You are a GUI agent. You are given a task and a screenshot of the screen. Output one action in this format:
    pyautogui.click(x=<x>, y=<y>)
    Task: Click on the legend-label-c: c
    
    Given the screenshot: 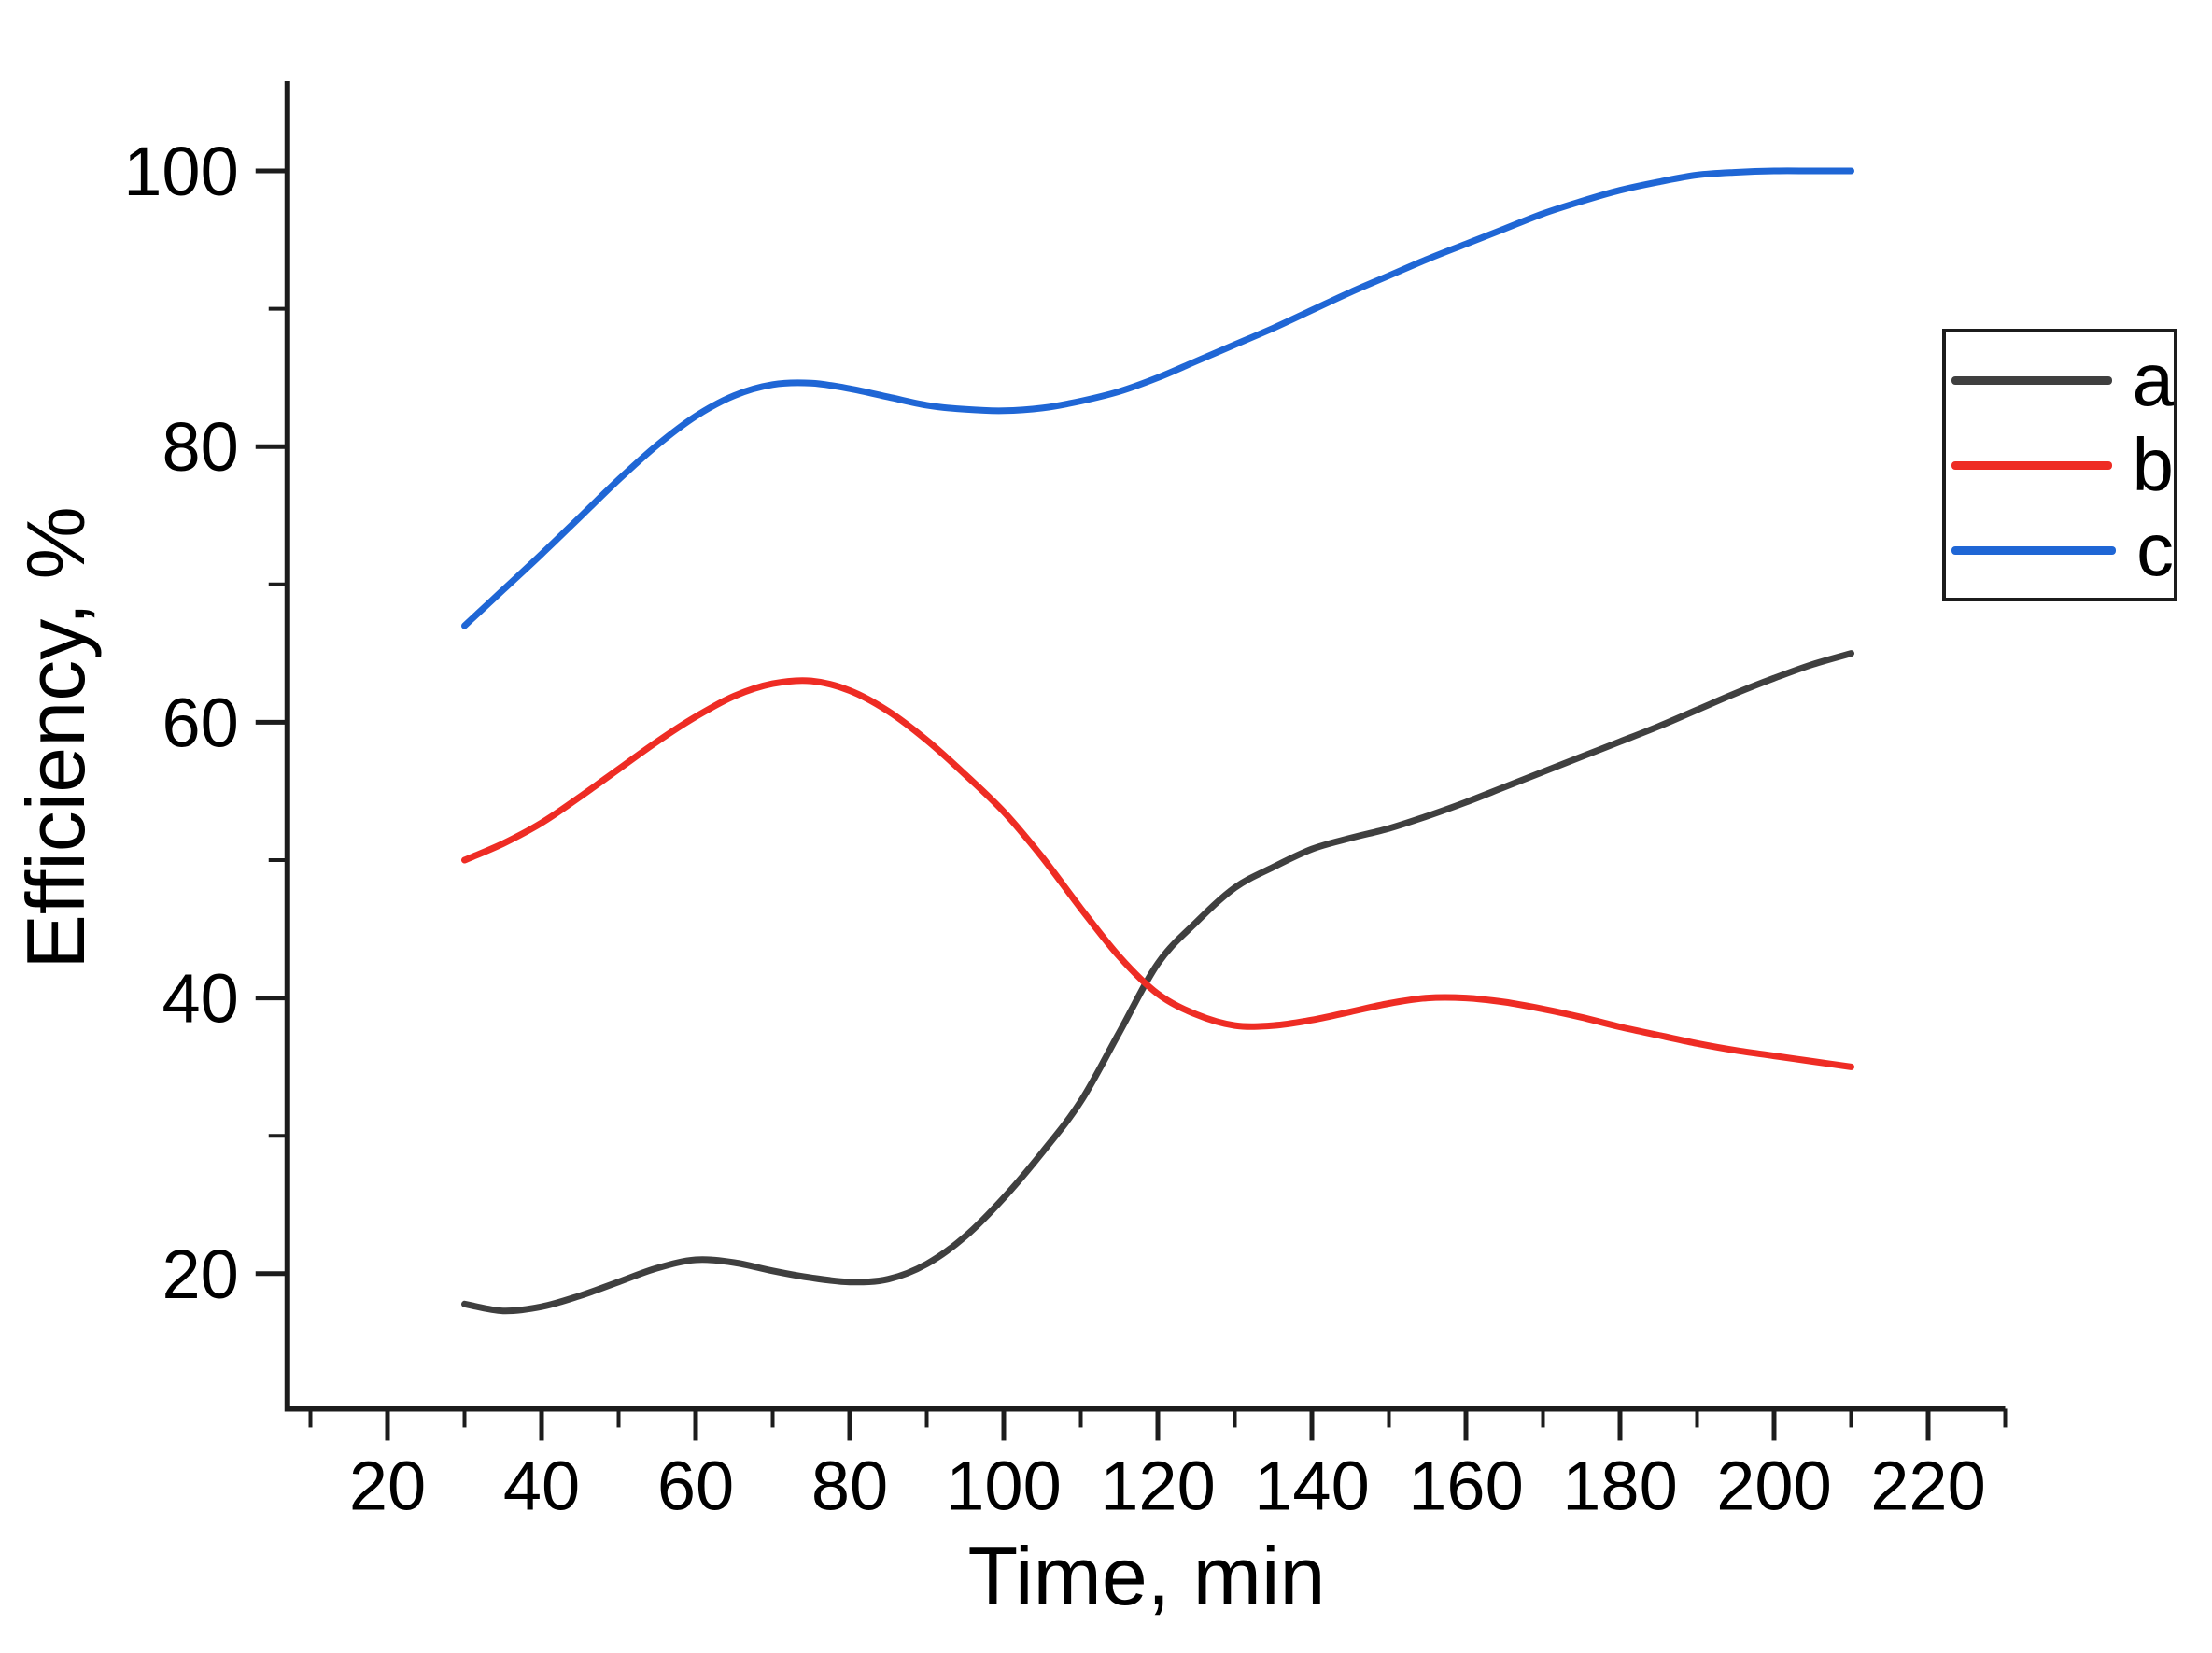 What is the action you would take?
    pyautogui.click(x=2155, y=550)
    